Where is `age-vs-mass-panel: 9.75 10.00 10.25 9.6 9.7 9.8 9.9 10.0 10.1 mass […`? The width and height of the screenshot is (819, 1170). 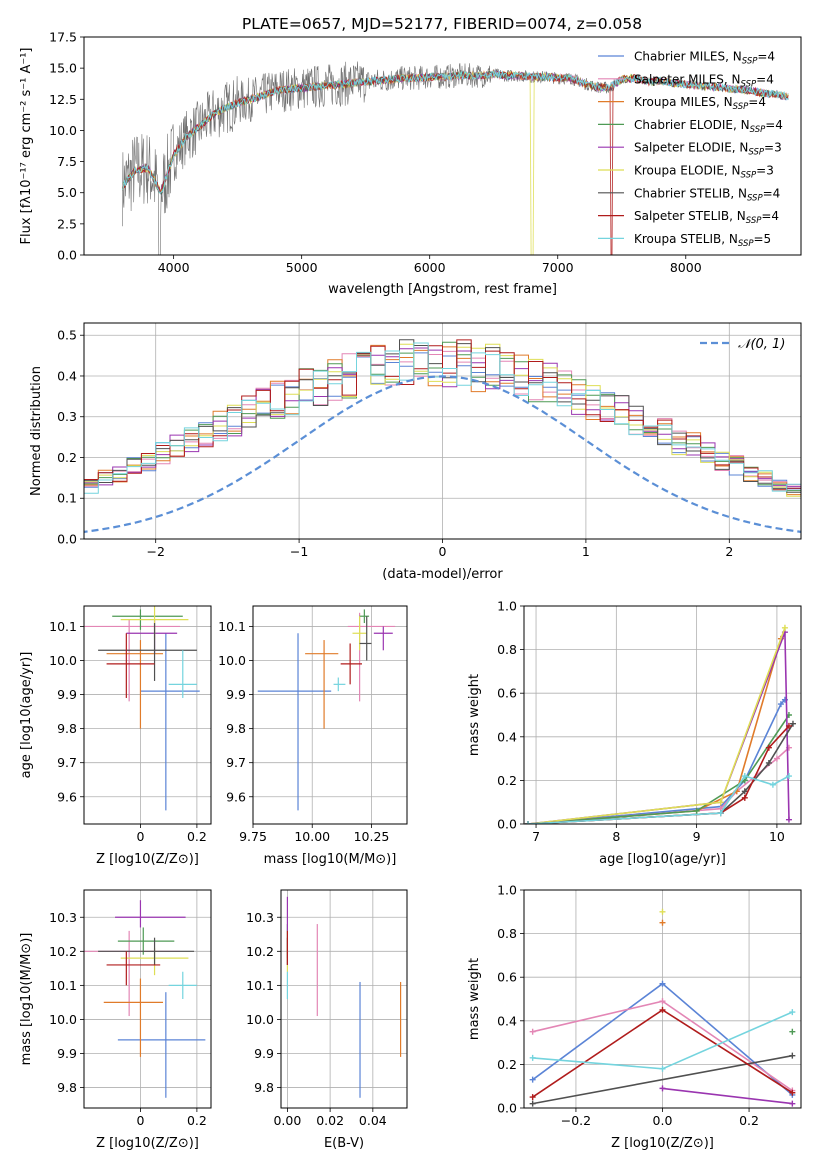
age-vs-mass-panel: 9.75 10.00 10.25 9.6 9.7 9.8 9.9 10.0 10.1 mass [… is located at coordinates (313, 736).